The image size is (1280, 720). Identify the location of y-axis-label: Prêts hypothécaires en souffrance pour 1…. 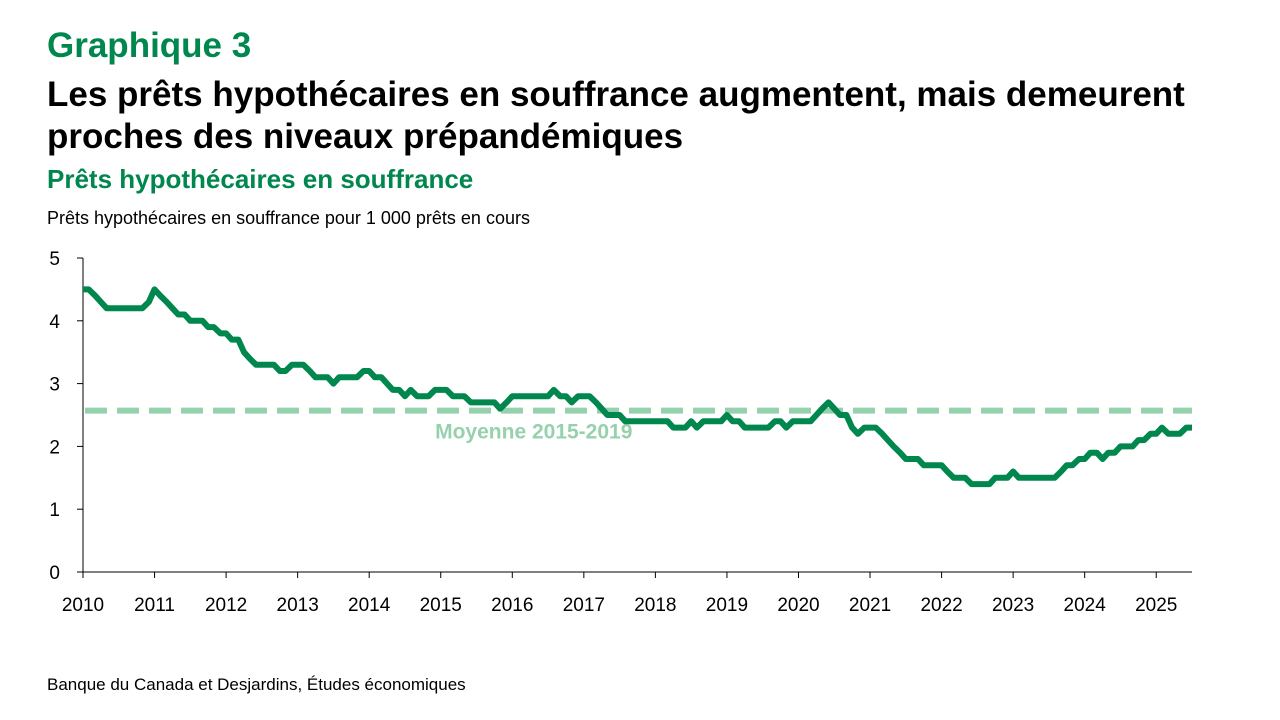
(288, 218).